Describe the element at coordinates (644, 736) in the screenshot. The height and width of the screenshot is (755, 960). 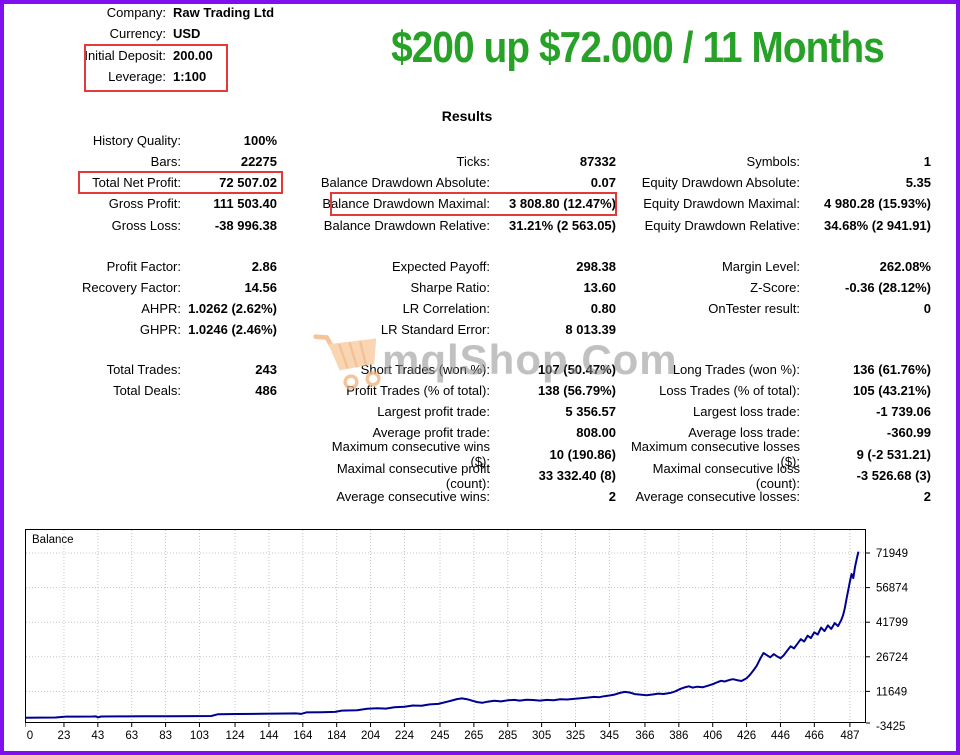
I see `x-tick-label: 366` at that location.